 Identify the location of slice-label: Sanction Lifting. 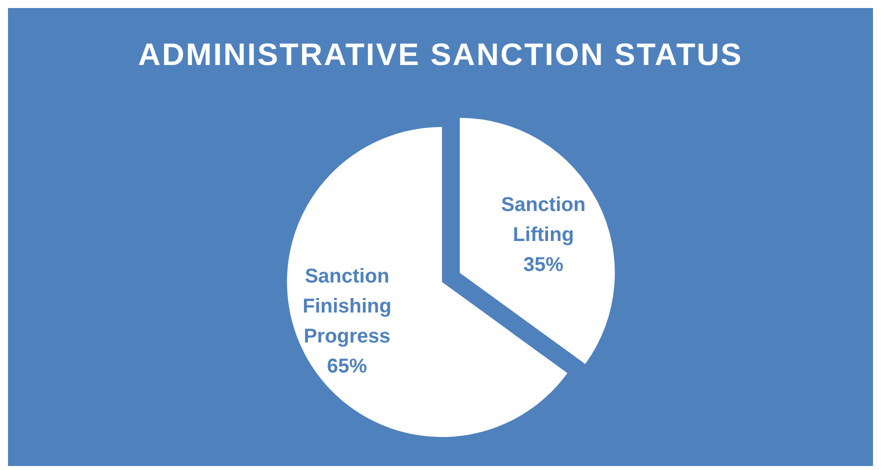
(543, 220).